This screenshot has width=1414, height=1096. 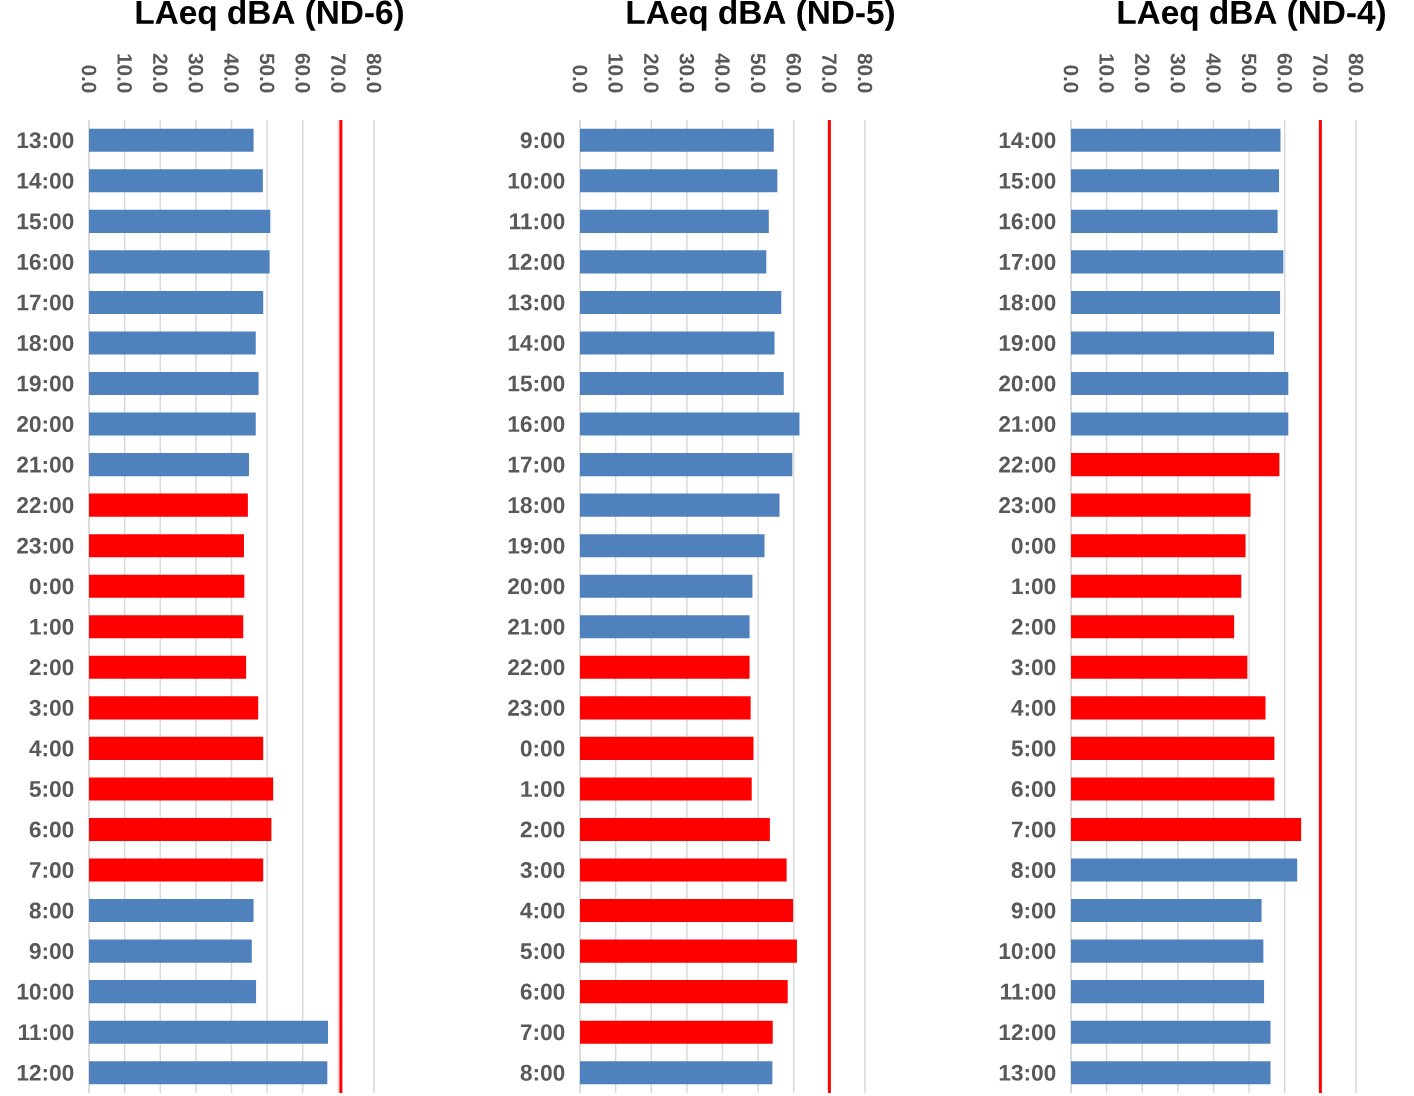 I want to click on x-tick-label: 30.0, so click(x=687, y=73).